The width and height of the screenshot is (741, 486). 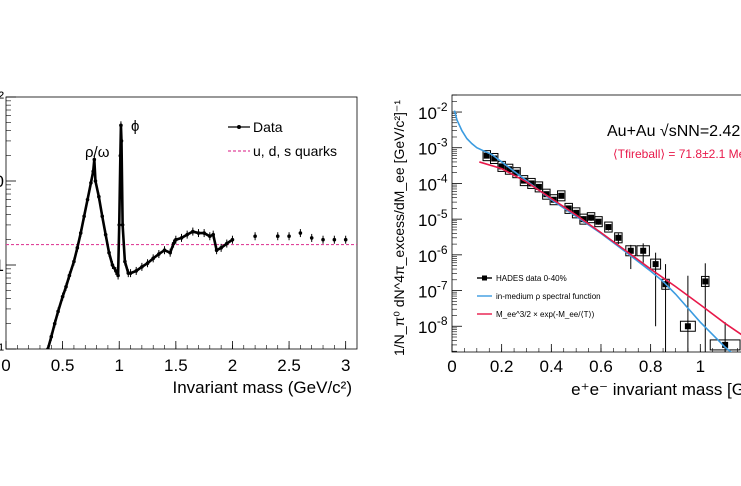 I want to click on annotation-rho-omega: ρ/ω, so click(x=97, y=152).